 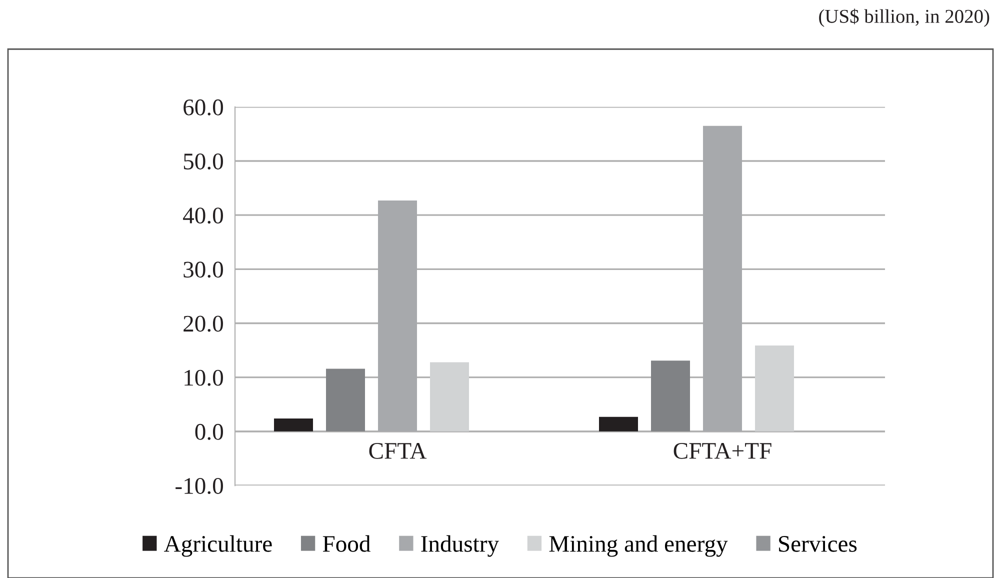 I want to click on y-tick-label: 40.0, so click(x=203, y=216).